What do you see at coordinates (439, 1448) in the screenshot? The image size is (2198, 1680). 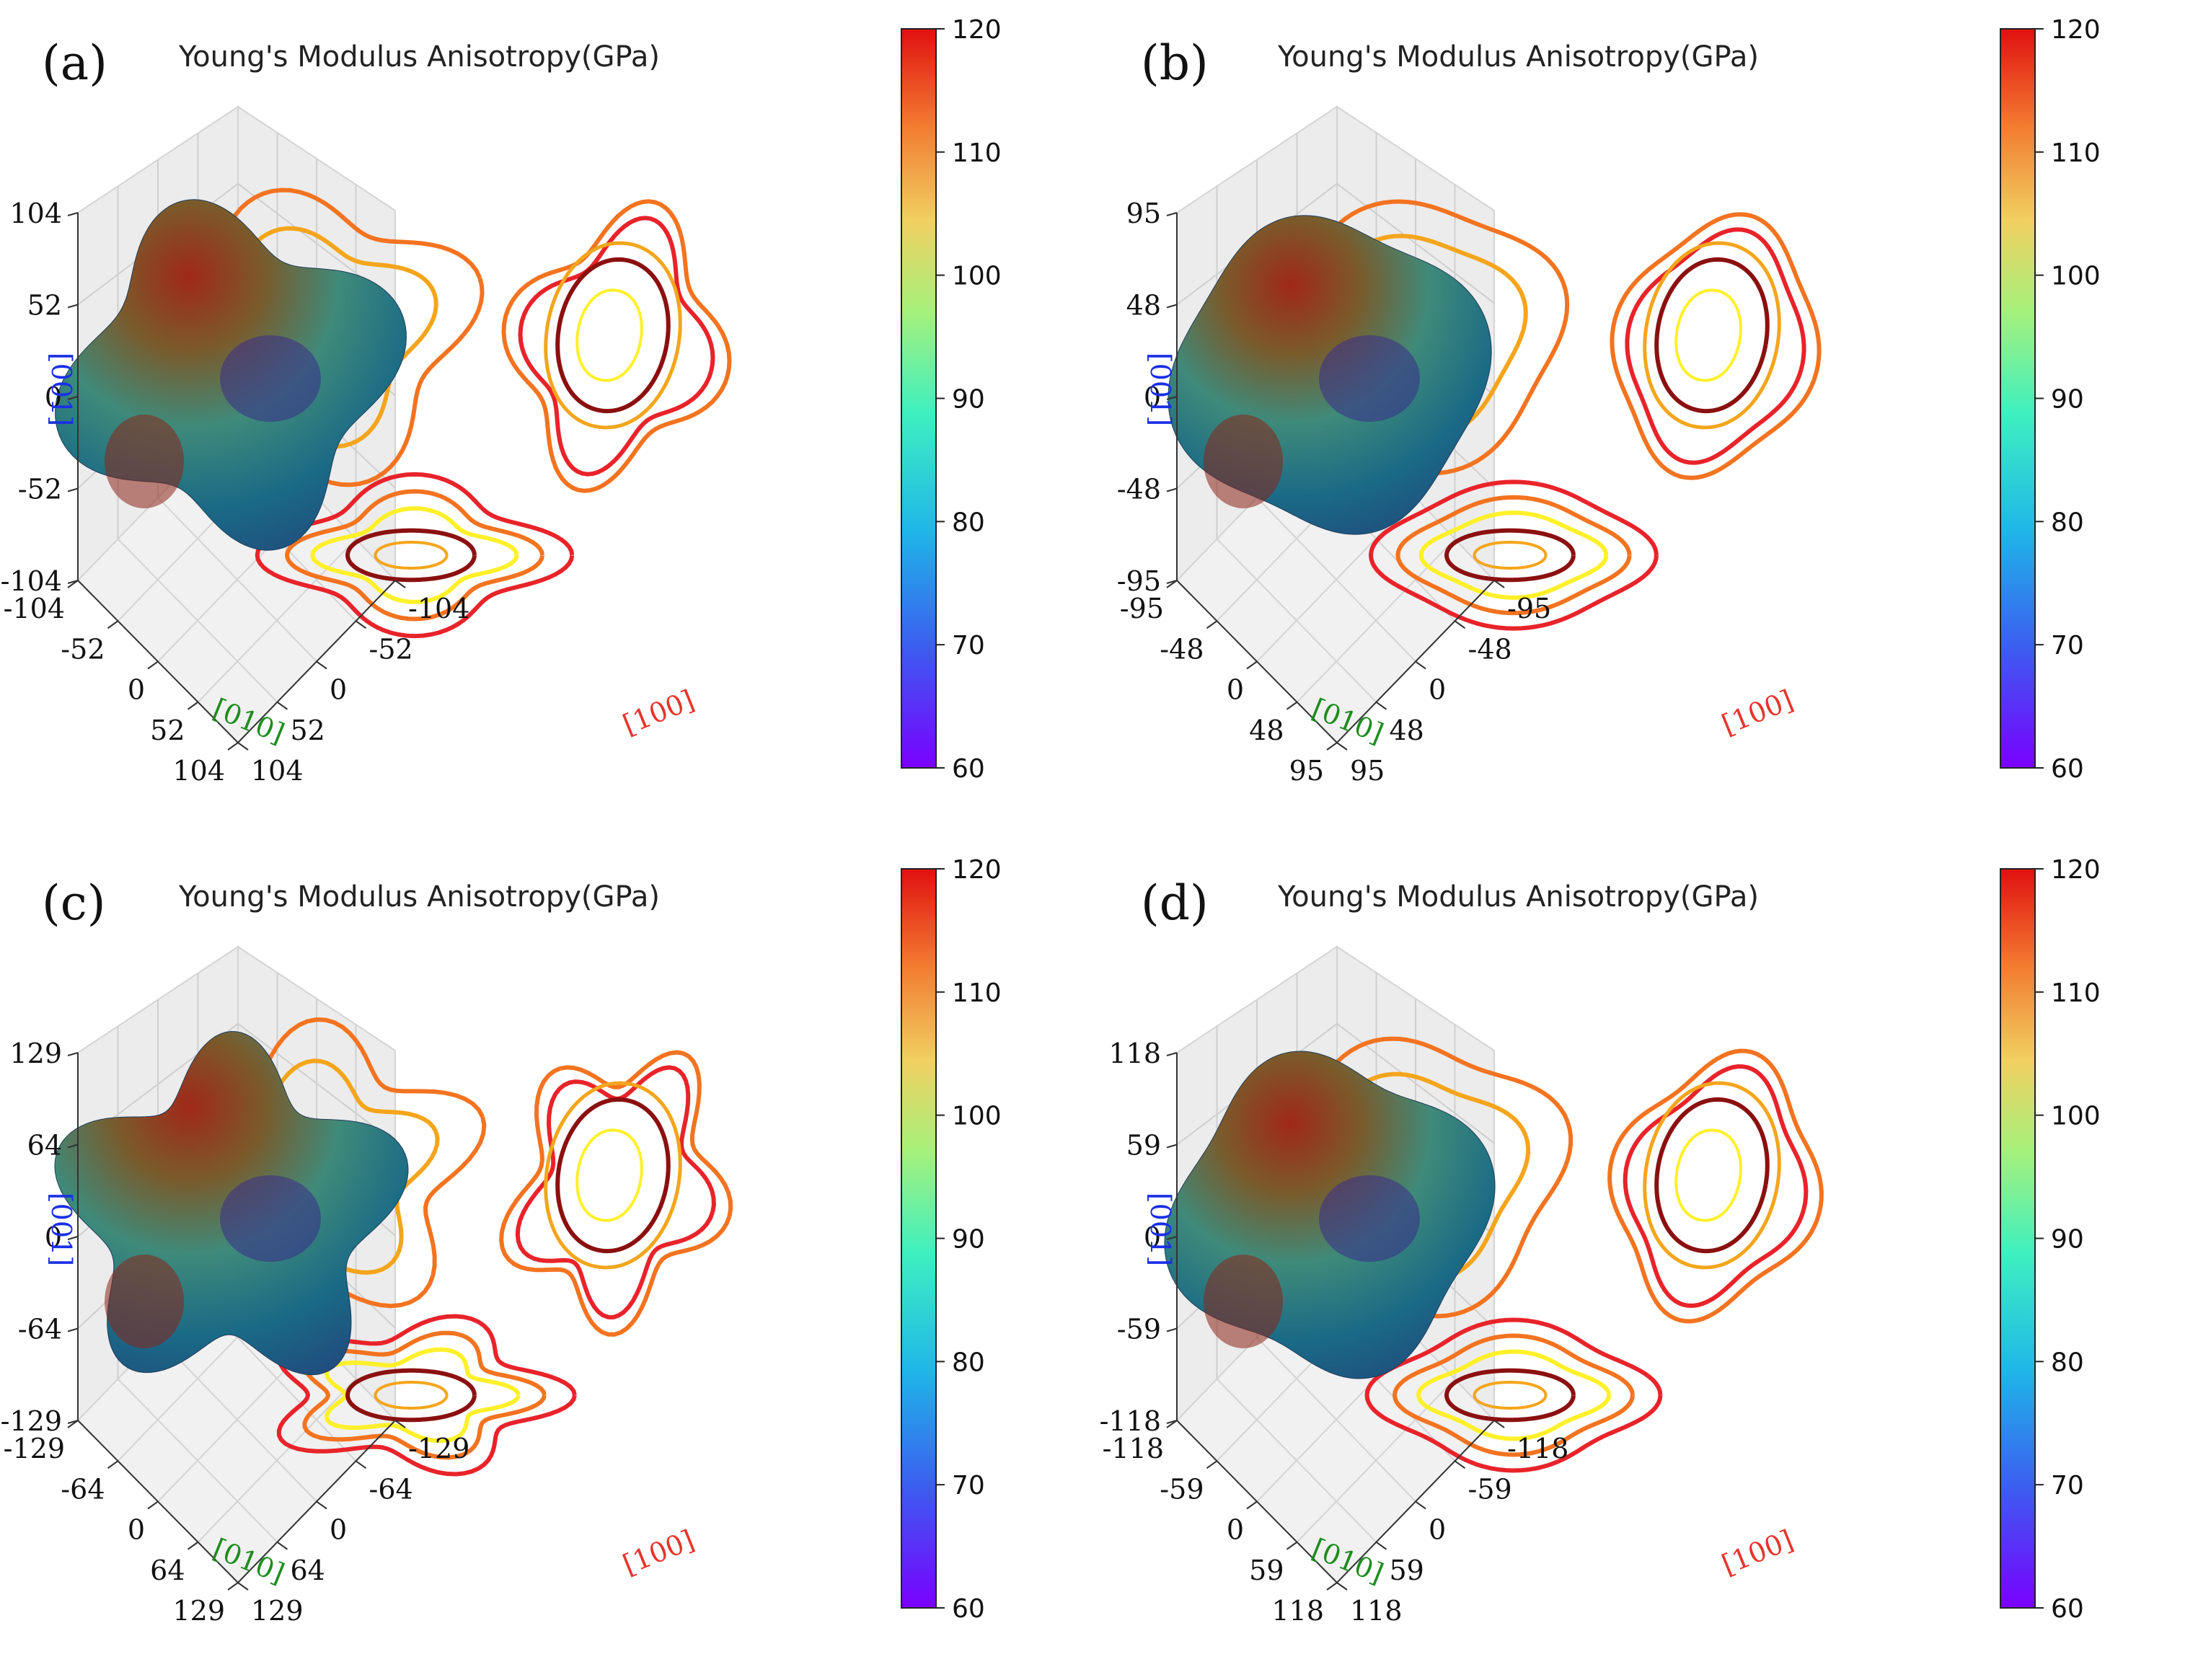 I see `x-tick-label: -129` at bounding box center [439, 1448].